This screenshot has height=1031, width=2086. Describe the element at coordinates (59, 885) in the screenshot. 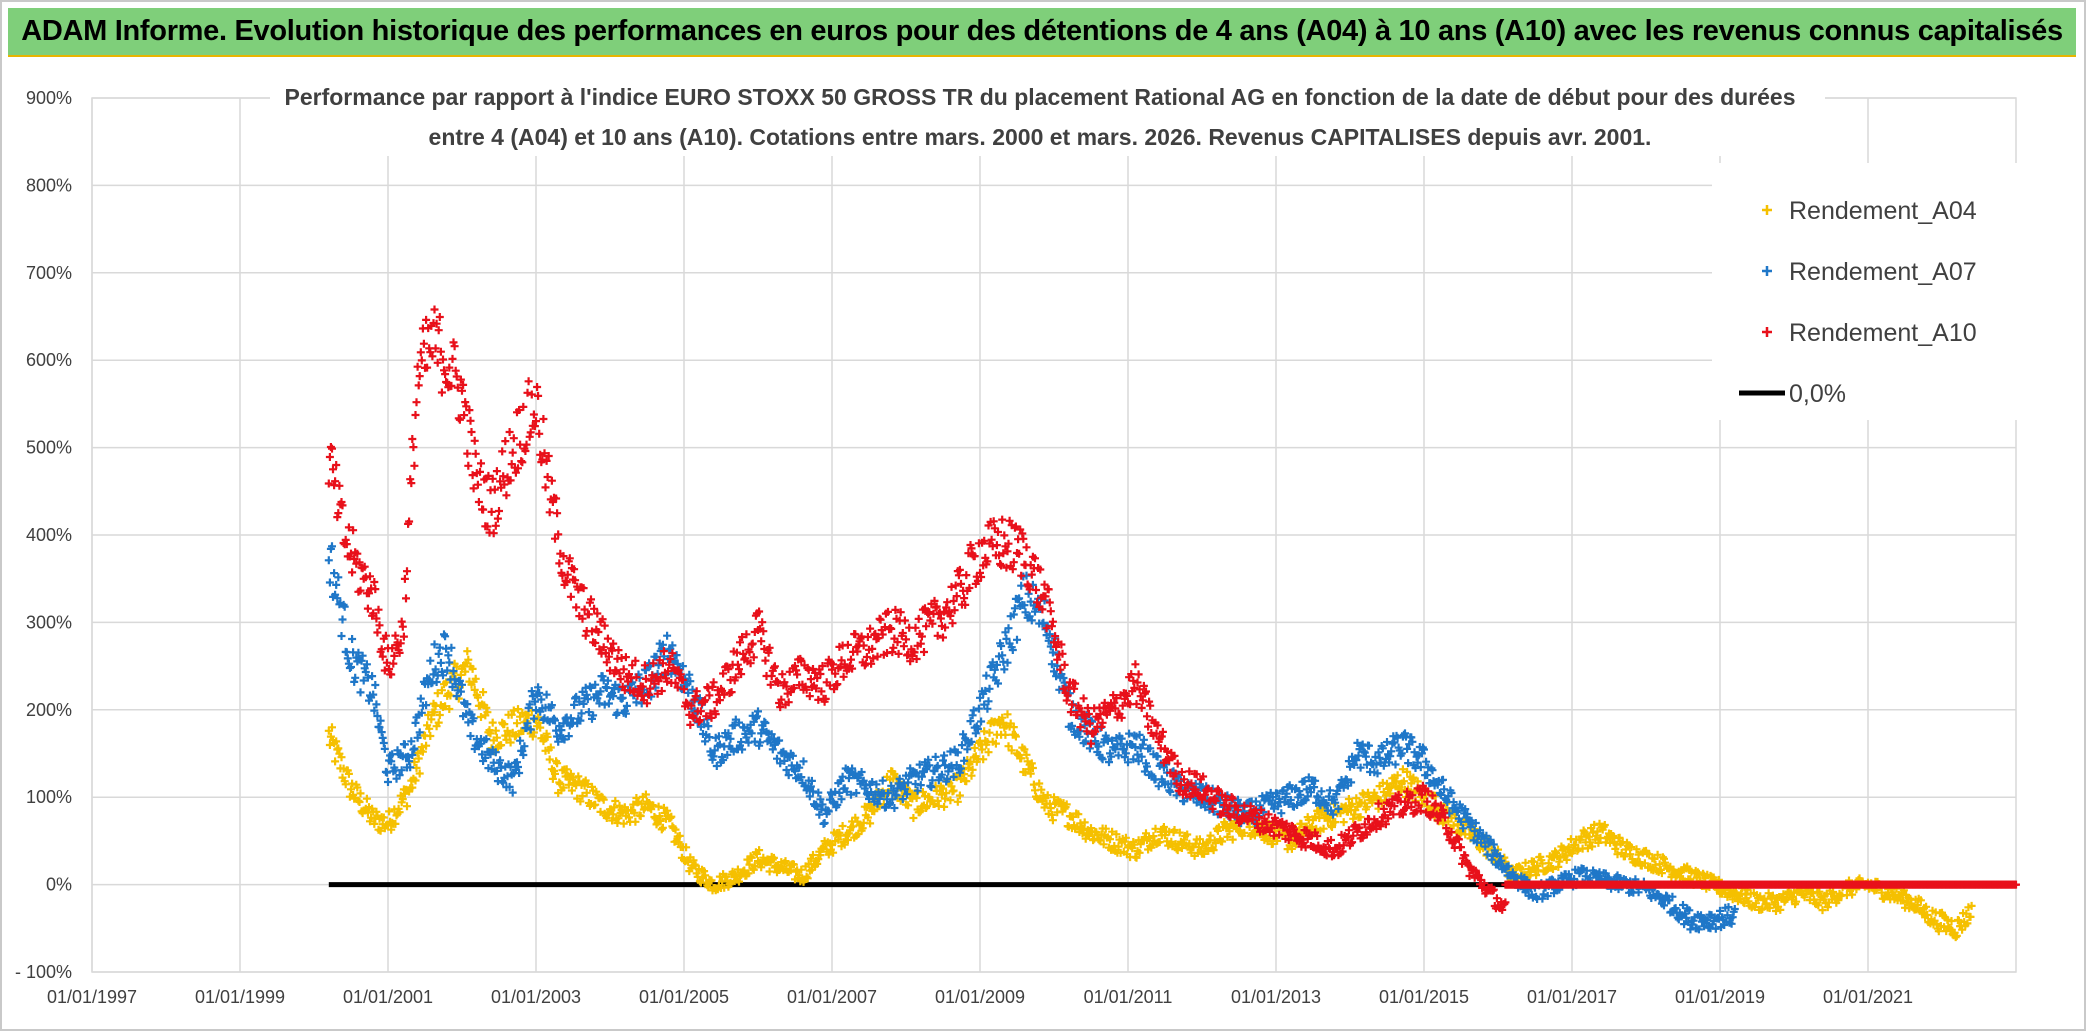

I see `y-tick-label: 0%` at that location.